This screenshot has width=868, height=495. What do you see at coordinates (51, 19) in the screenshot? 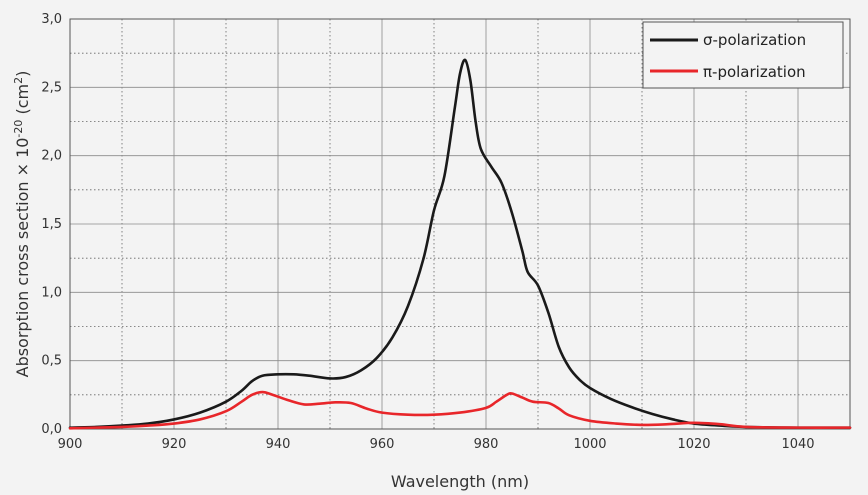
I see `y-tick-label: 3,0` at bounding box center [51, 19].